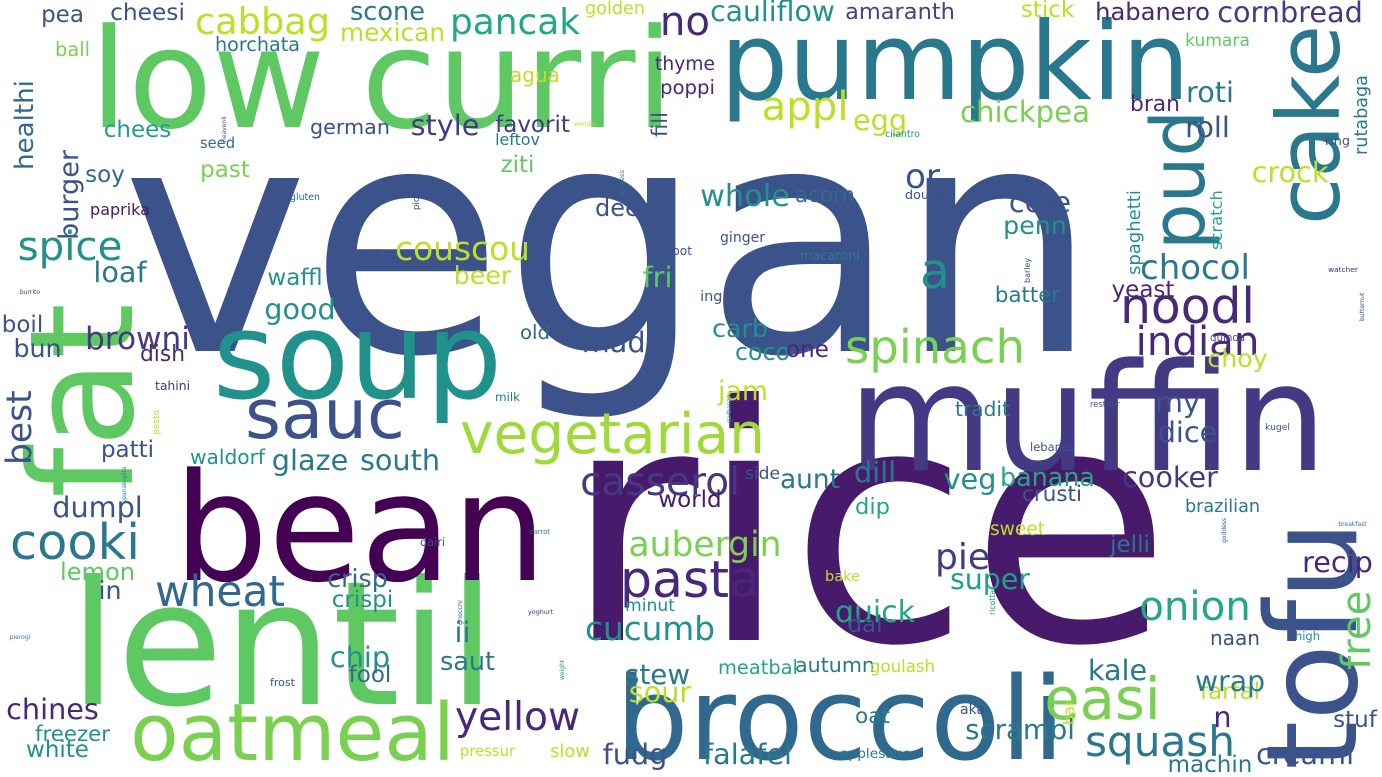 The height and width of the screenshot is (777, 1382). I want to click on word-chines: chines, so click(52, 709).